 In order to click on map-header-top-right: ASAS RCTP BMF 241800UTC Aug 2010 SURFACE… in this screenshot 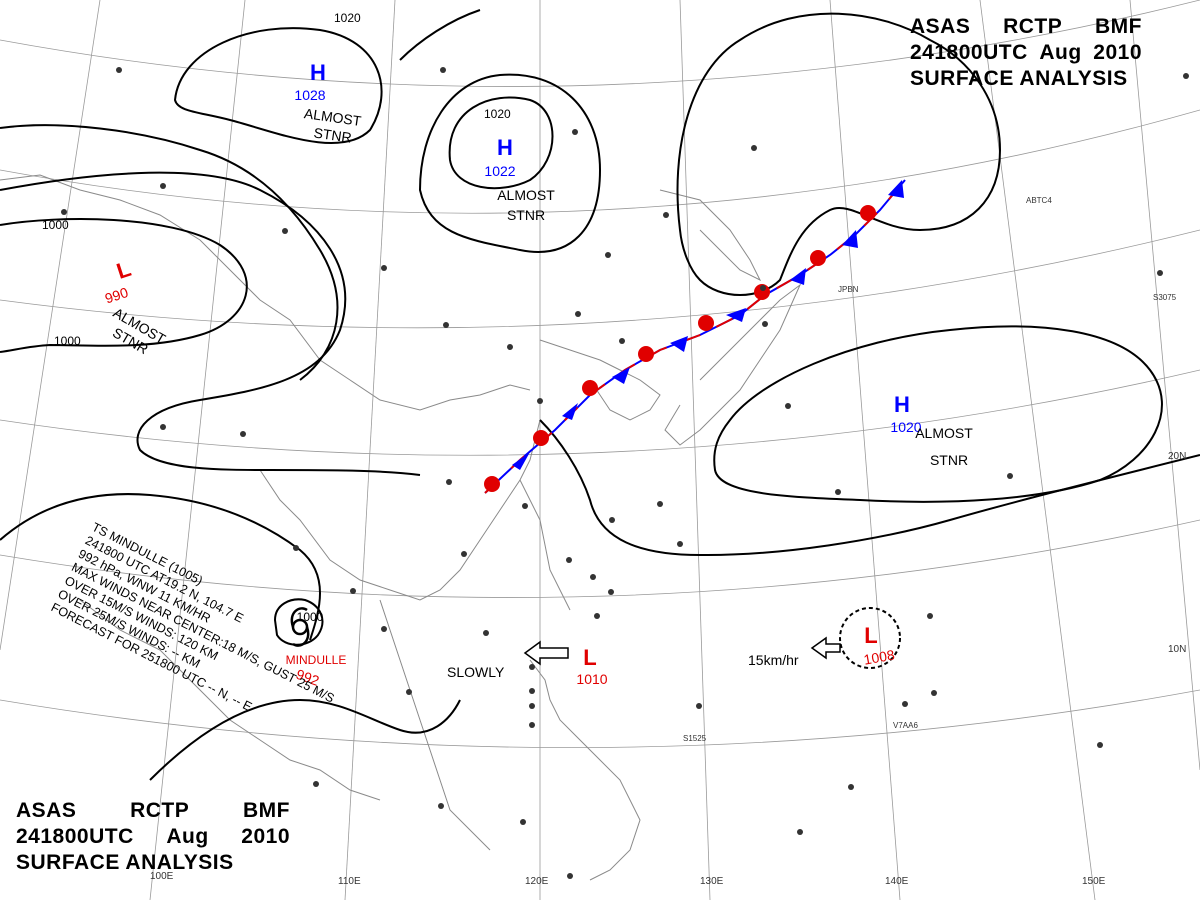, I will do `click(1026, 53)`.